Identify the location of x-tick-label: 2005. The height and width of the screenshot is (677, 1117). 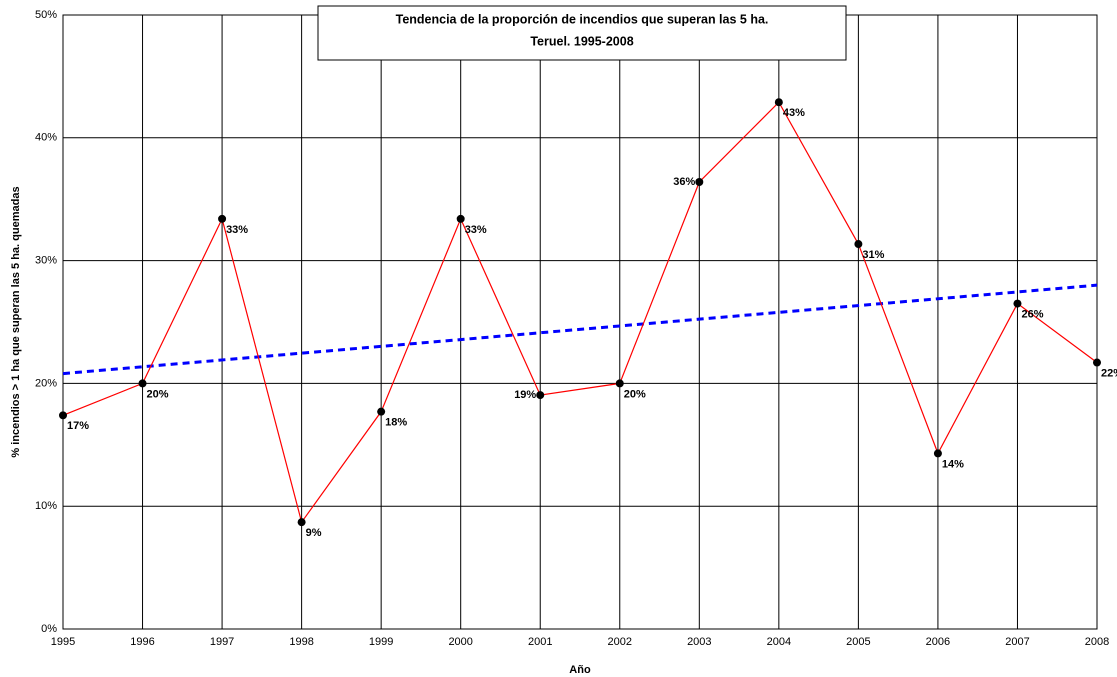
(858, 642).